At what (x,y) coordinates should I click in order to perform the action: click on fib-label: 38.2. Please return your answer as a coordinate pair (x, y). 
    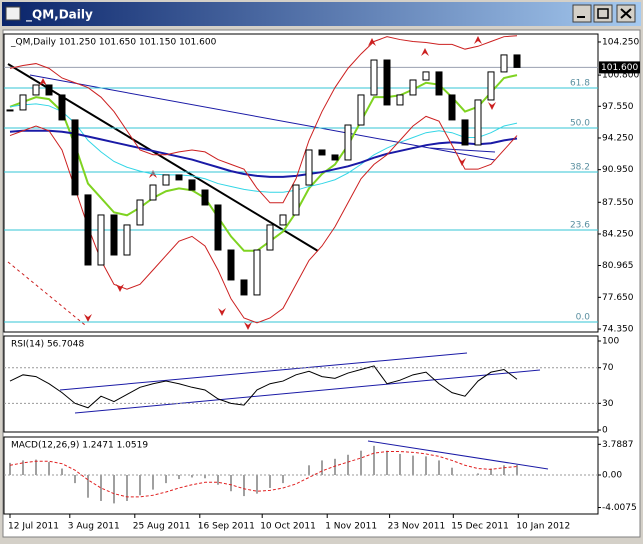
    Looking at the image, I should click on (580, 168).